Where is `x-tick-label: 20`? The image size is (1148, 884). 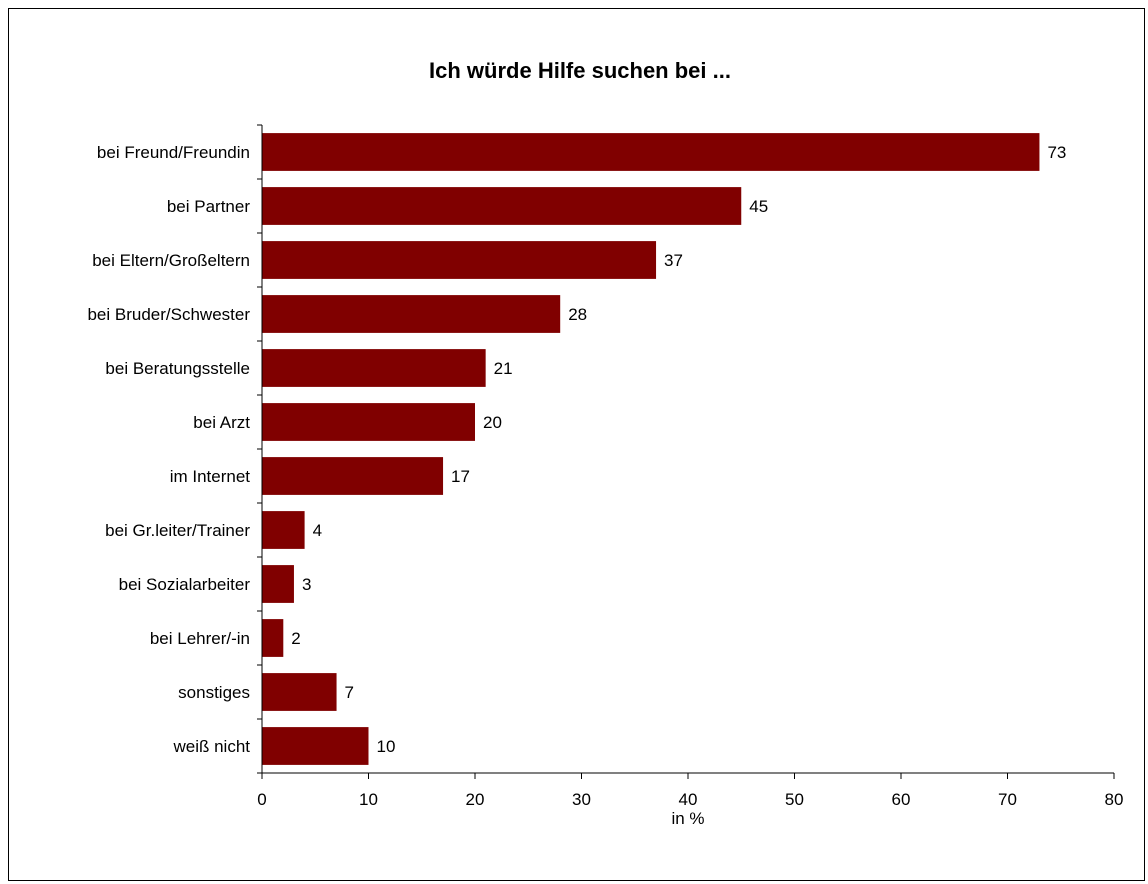
x-tick-label: 20 is located at coordinates (475, 799).